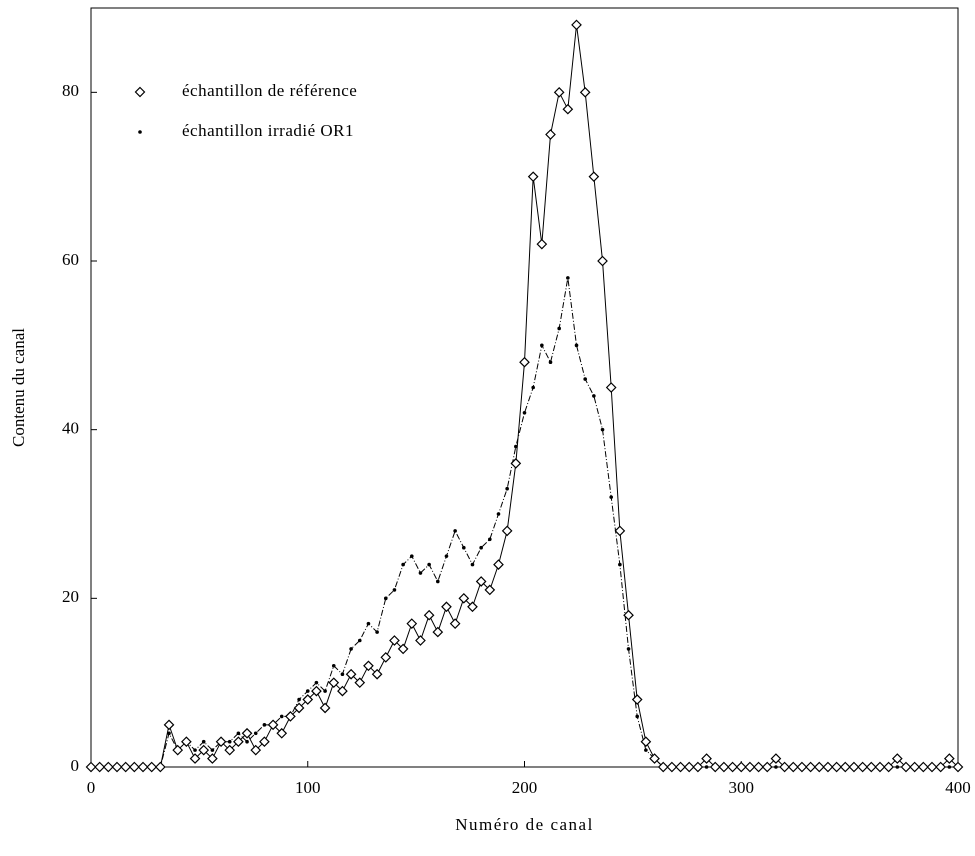  Describe the element at coordinates (525, 787) in the screenshot. I see `x-tick-label: 200` at that location.